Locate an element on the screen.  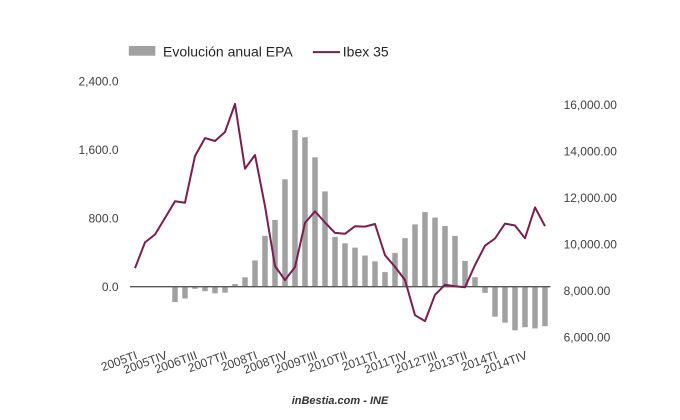
svg-text: 0.0 is located at coordinates (110, 287).